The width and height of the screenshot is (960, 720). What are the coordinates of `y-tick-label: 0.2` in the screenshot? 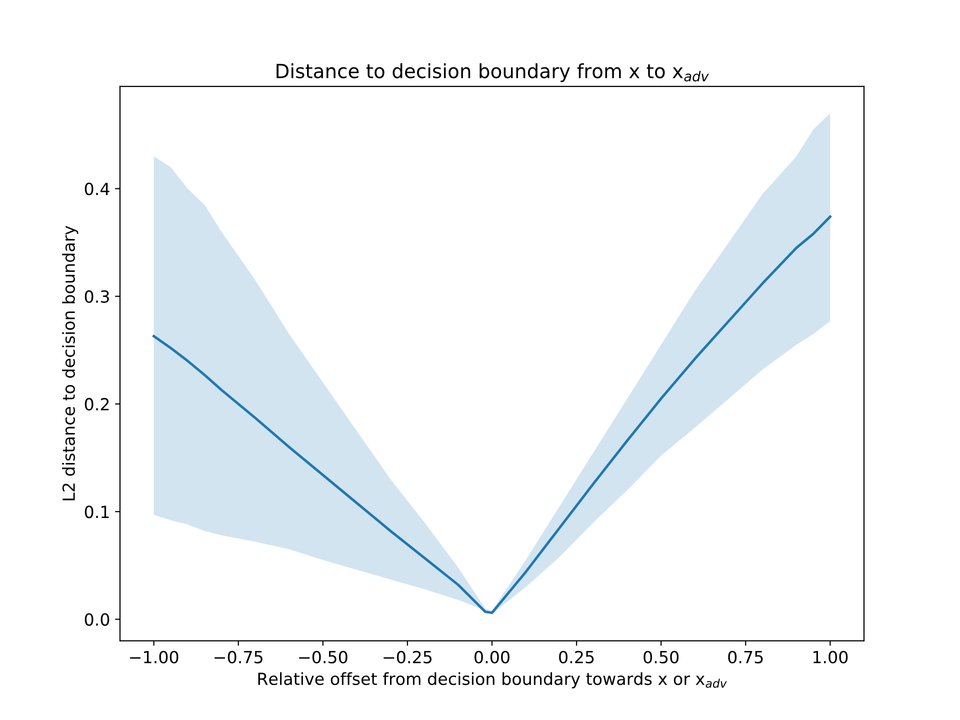 It's located at (96, 404).